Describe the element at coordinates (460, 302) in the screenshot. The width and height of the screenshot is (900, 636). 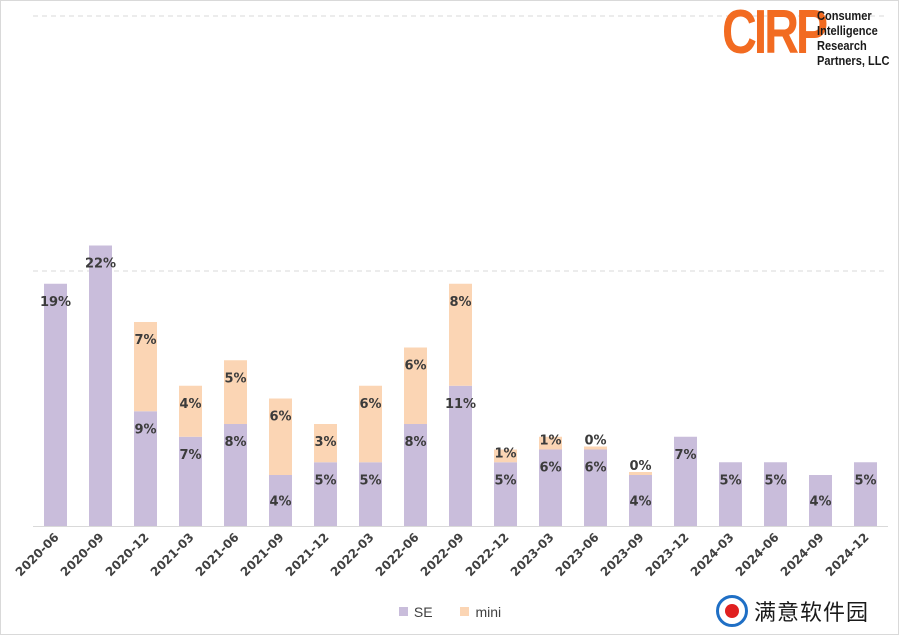
I see `data-label-mini: 8%` at that location.